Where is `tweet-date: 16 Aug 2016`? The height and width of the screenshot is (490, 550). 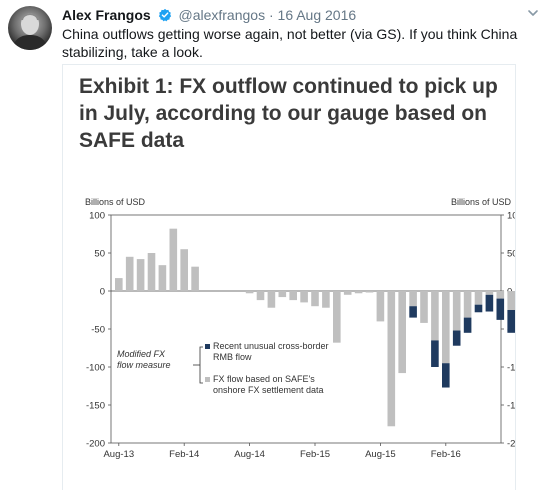
tweet-date: 16 Aug 2016 is located at coordinates (317, 15).